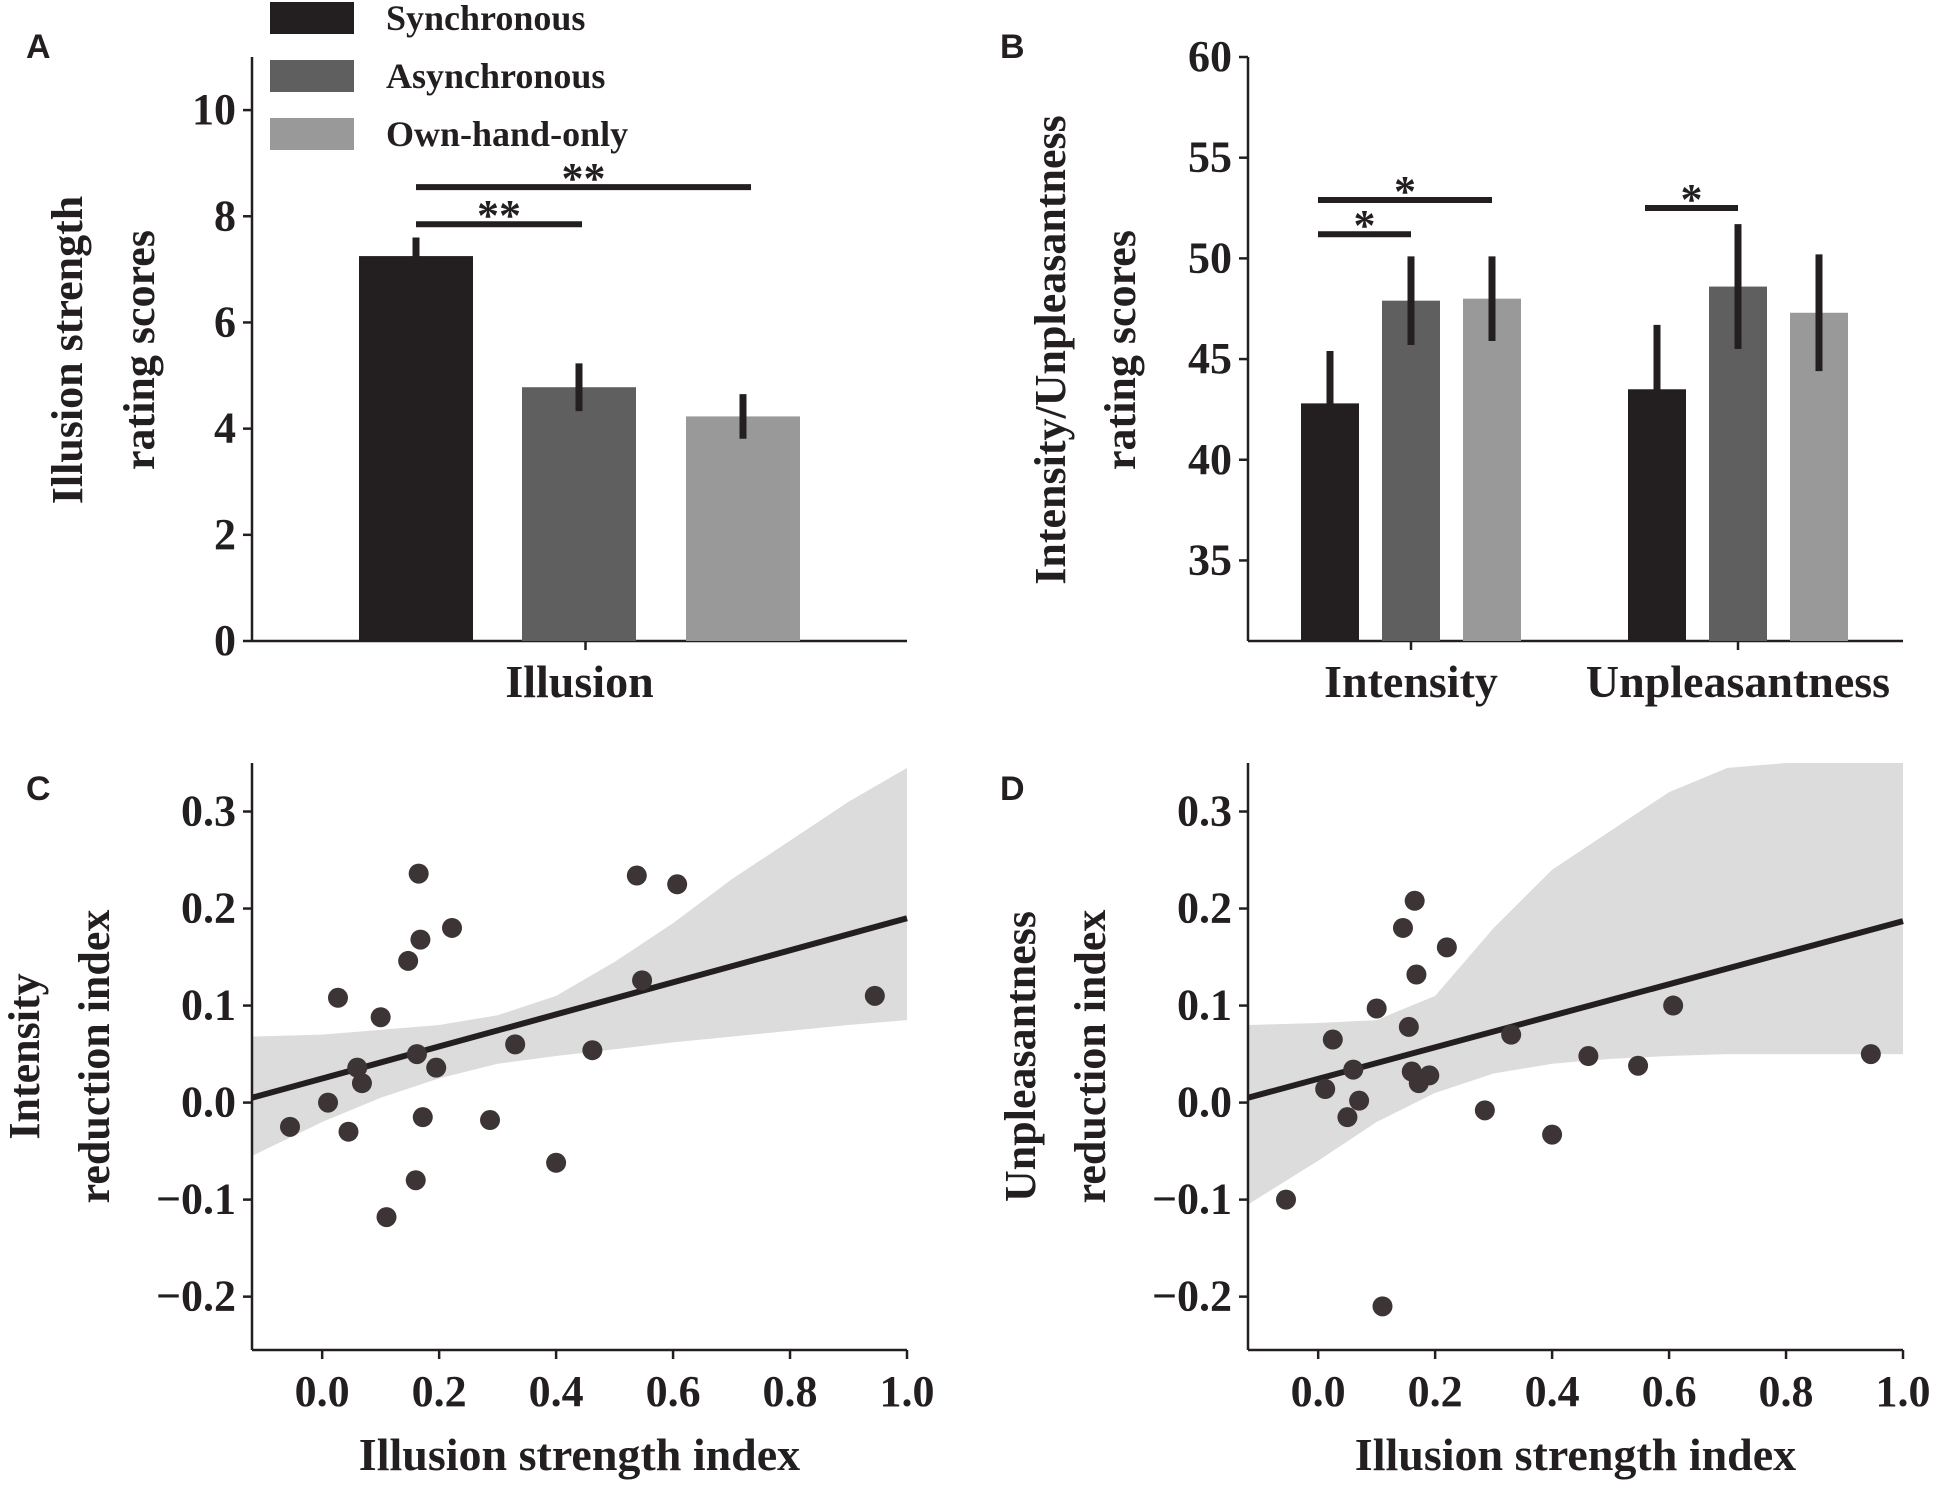  Describe the element at coordinates (1090, 1057) in the screenshot. I see `y-axis-label: reduction index` at that location.